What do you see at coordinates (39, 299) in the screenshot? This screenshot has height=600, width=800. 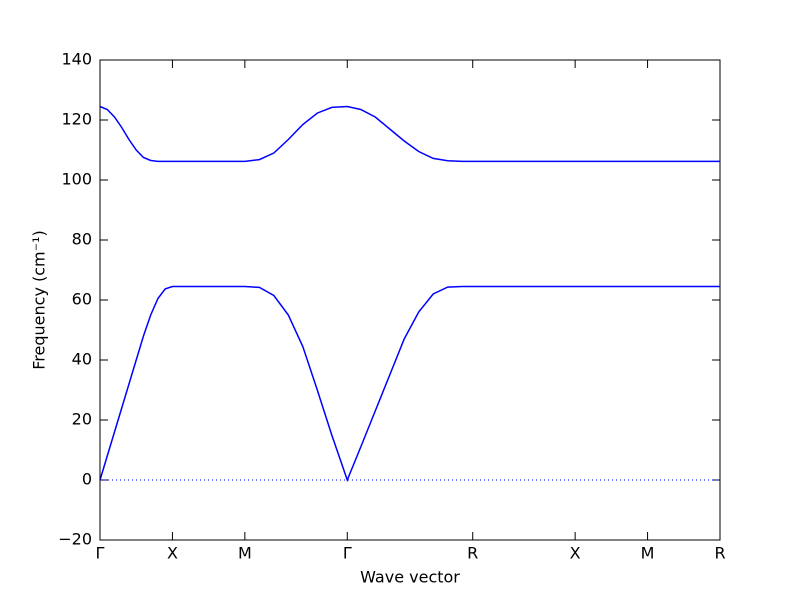 I see `y-axis-label: Frequency (cm⁻¹)` at bounding box center [39, 299].